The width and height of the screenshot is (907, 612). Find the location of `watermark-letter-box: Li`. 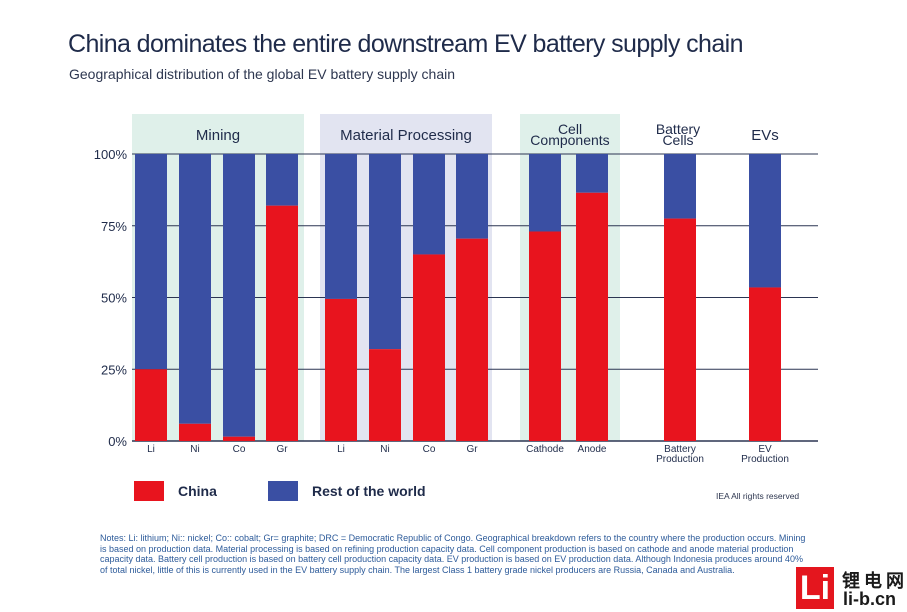

watermark-letter-box: Li is located at coordinates (815, 588).